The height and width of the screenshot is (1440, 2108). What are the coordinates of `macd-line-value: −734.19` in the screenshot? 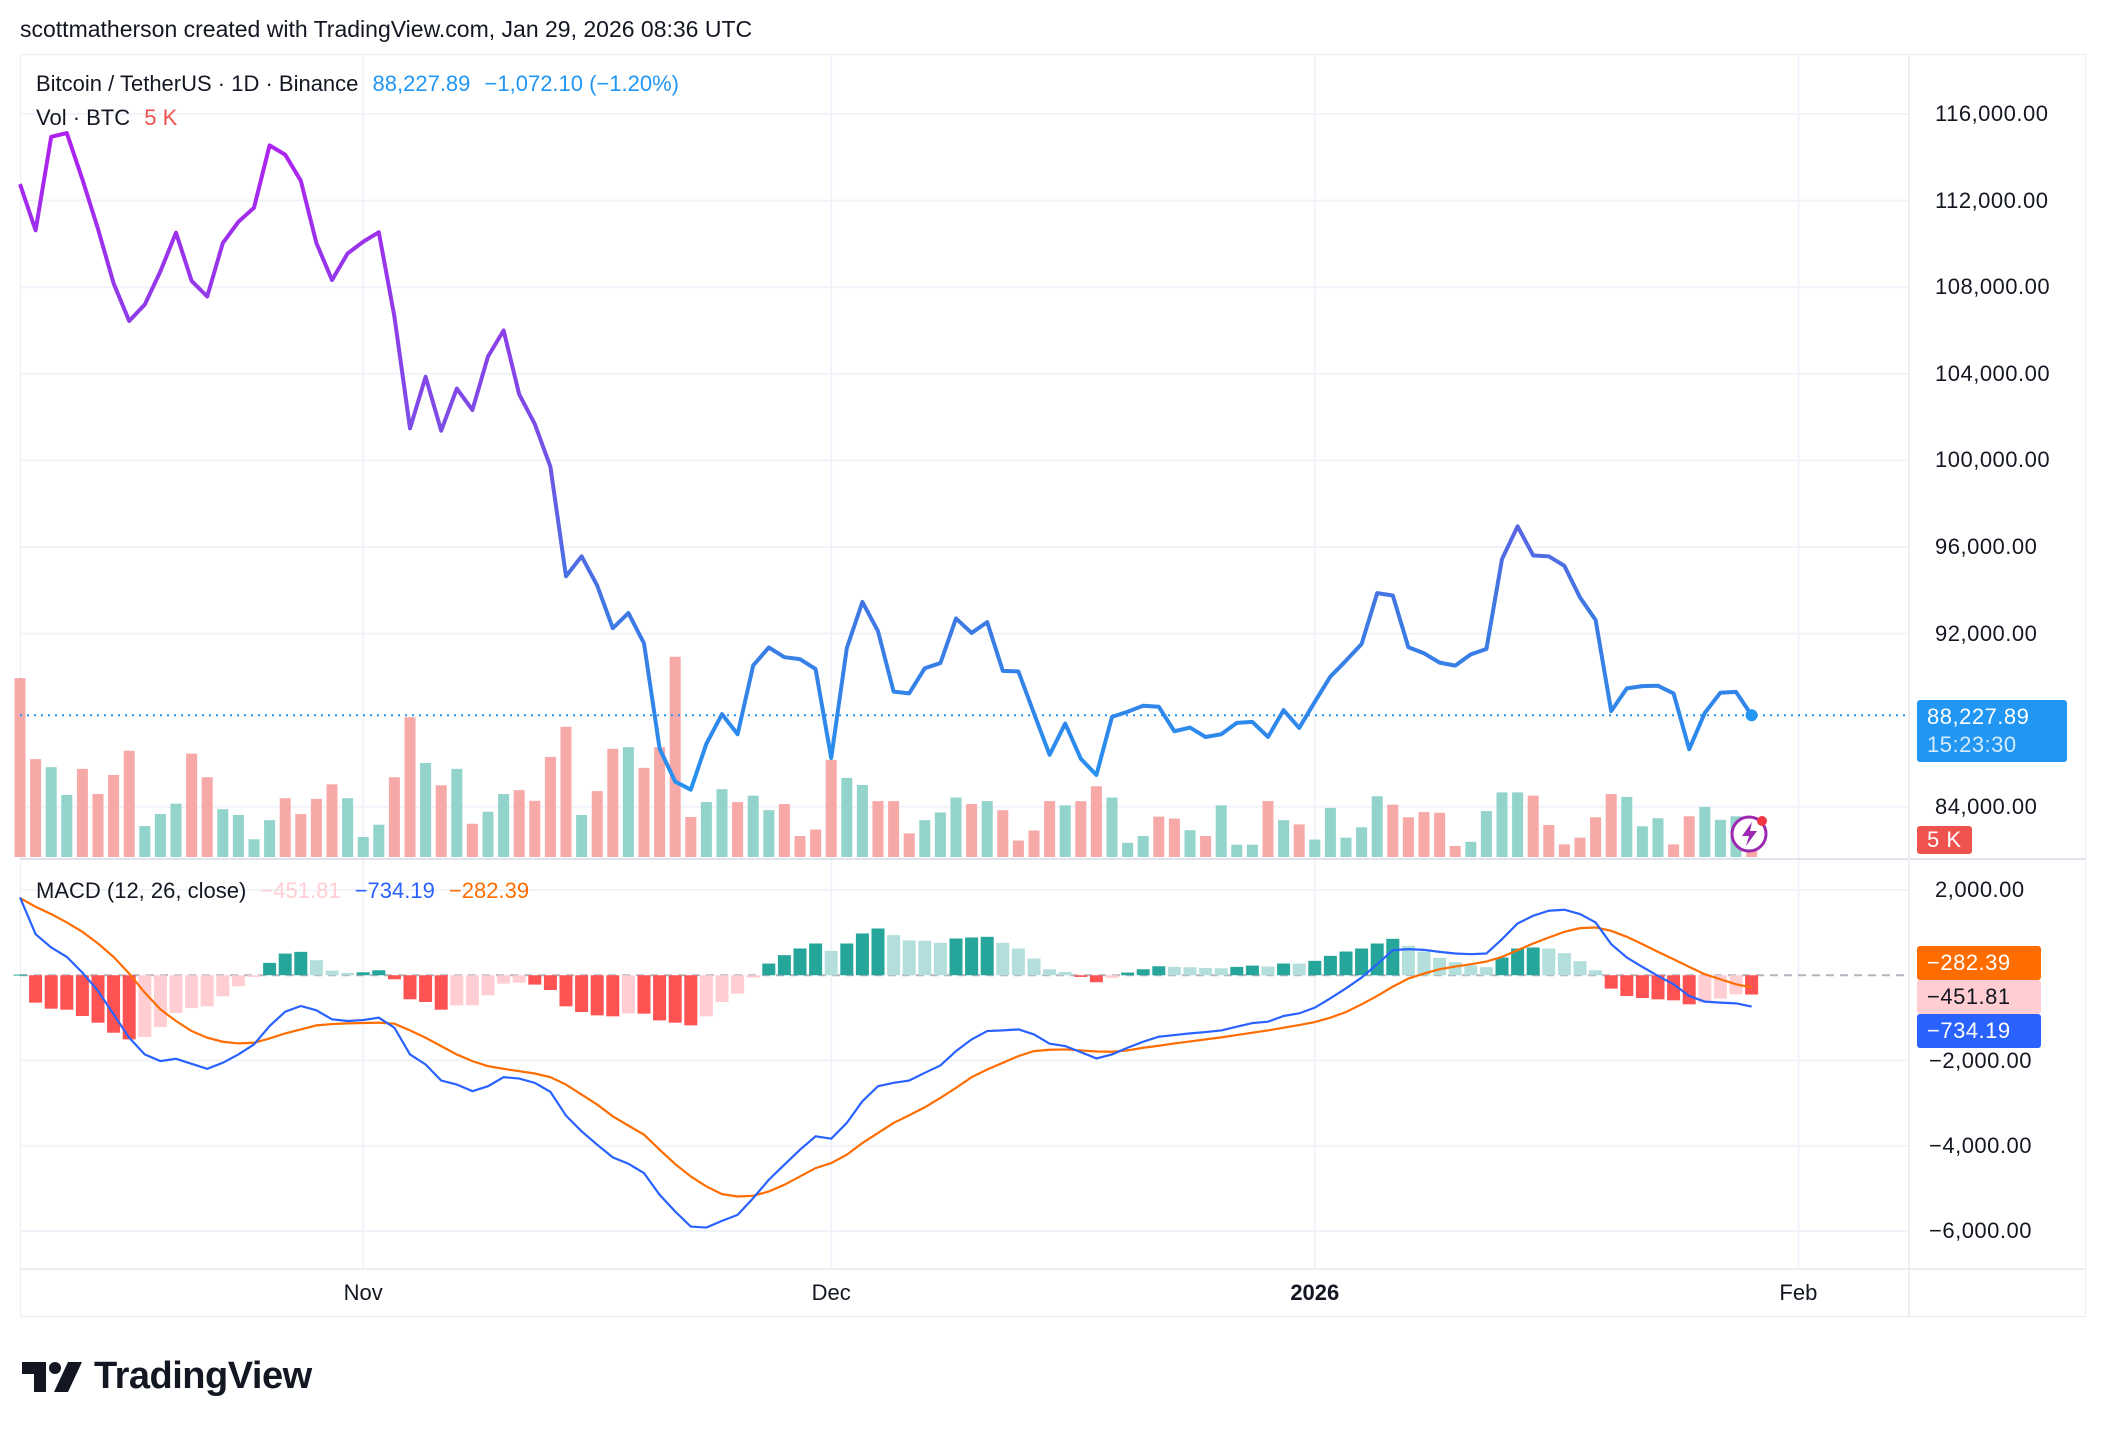 It's located at (394, 890).